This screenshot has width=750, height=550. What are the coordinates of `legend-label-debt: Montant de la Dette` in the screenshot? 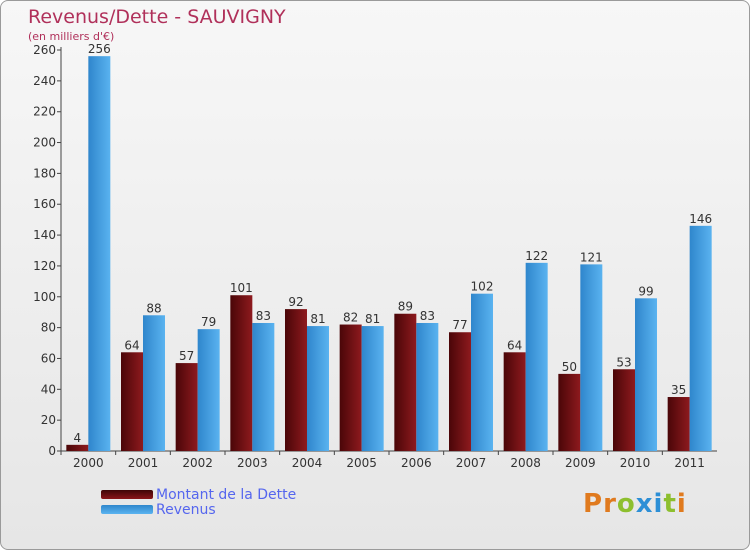 It's located at (226, 494).